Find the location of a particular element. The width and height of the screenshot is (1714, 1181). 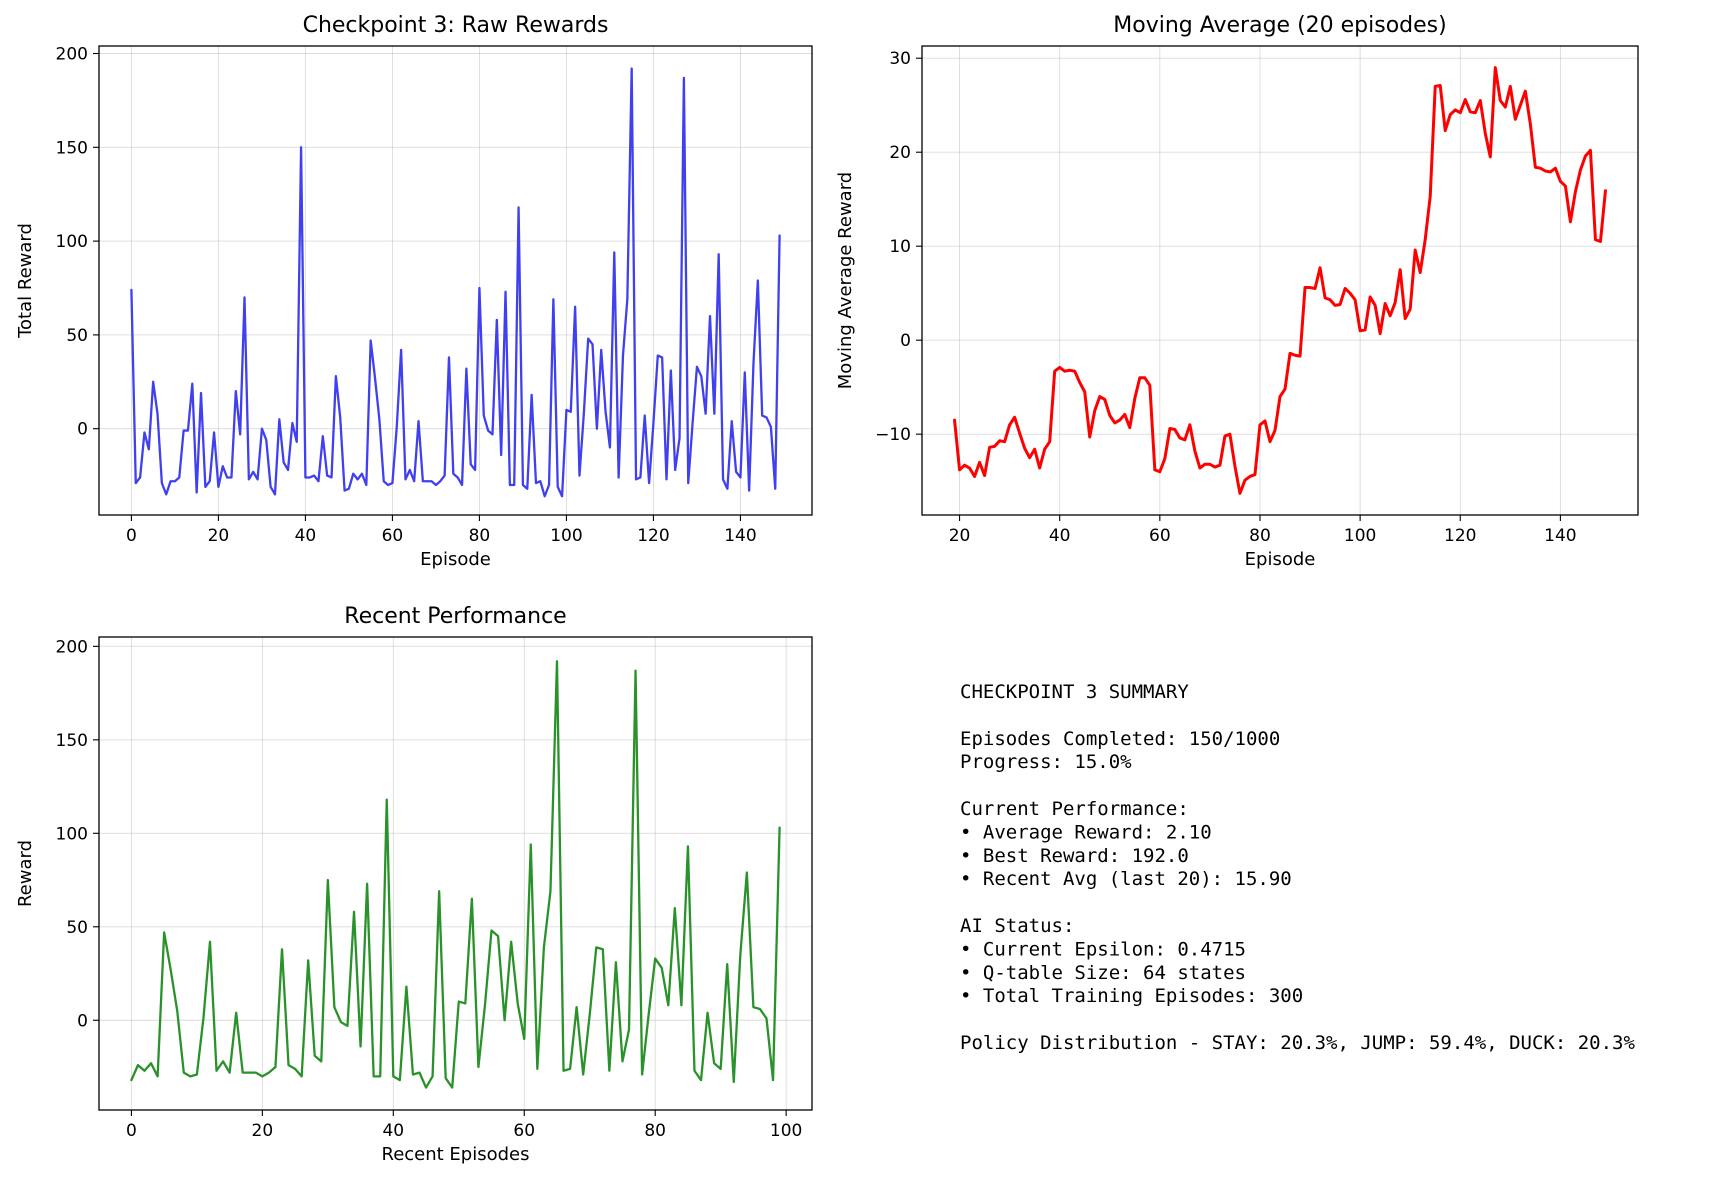

summary-line: • Recent Avg (last 20): 15.90 is located at coordinates (1126, 879).